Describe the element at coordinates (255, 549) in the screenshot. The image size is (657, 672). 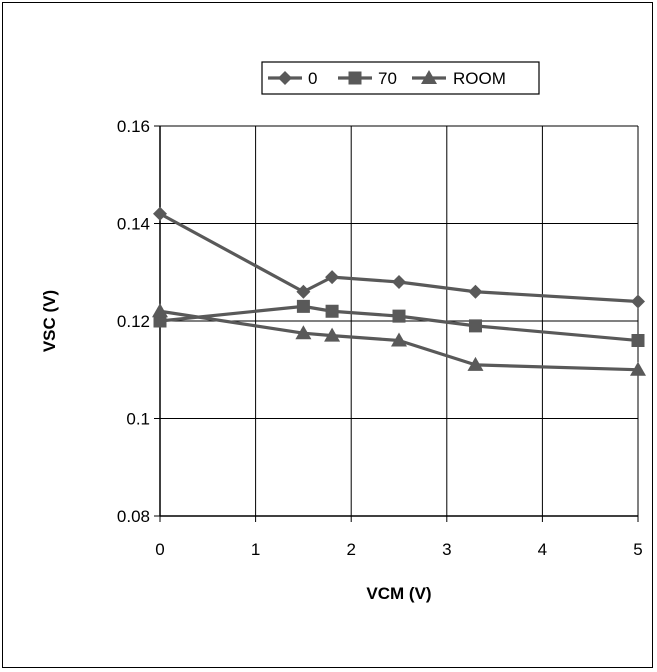
I see `x-tick-label: 1` at that location.